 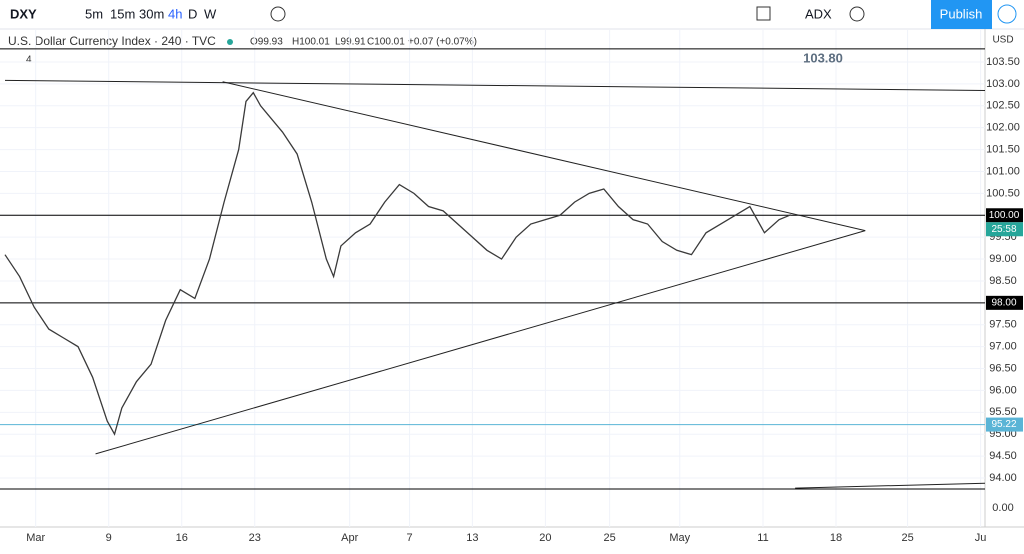 What do you see at coordinates (981, 538) in the screenshot?
I see `x-tick-label: Ju` at bounding box center [981, 538].